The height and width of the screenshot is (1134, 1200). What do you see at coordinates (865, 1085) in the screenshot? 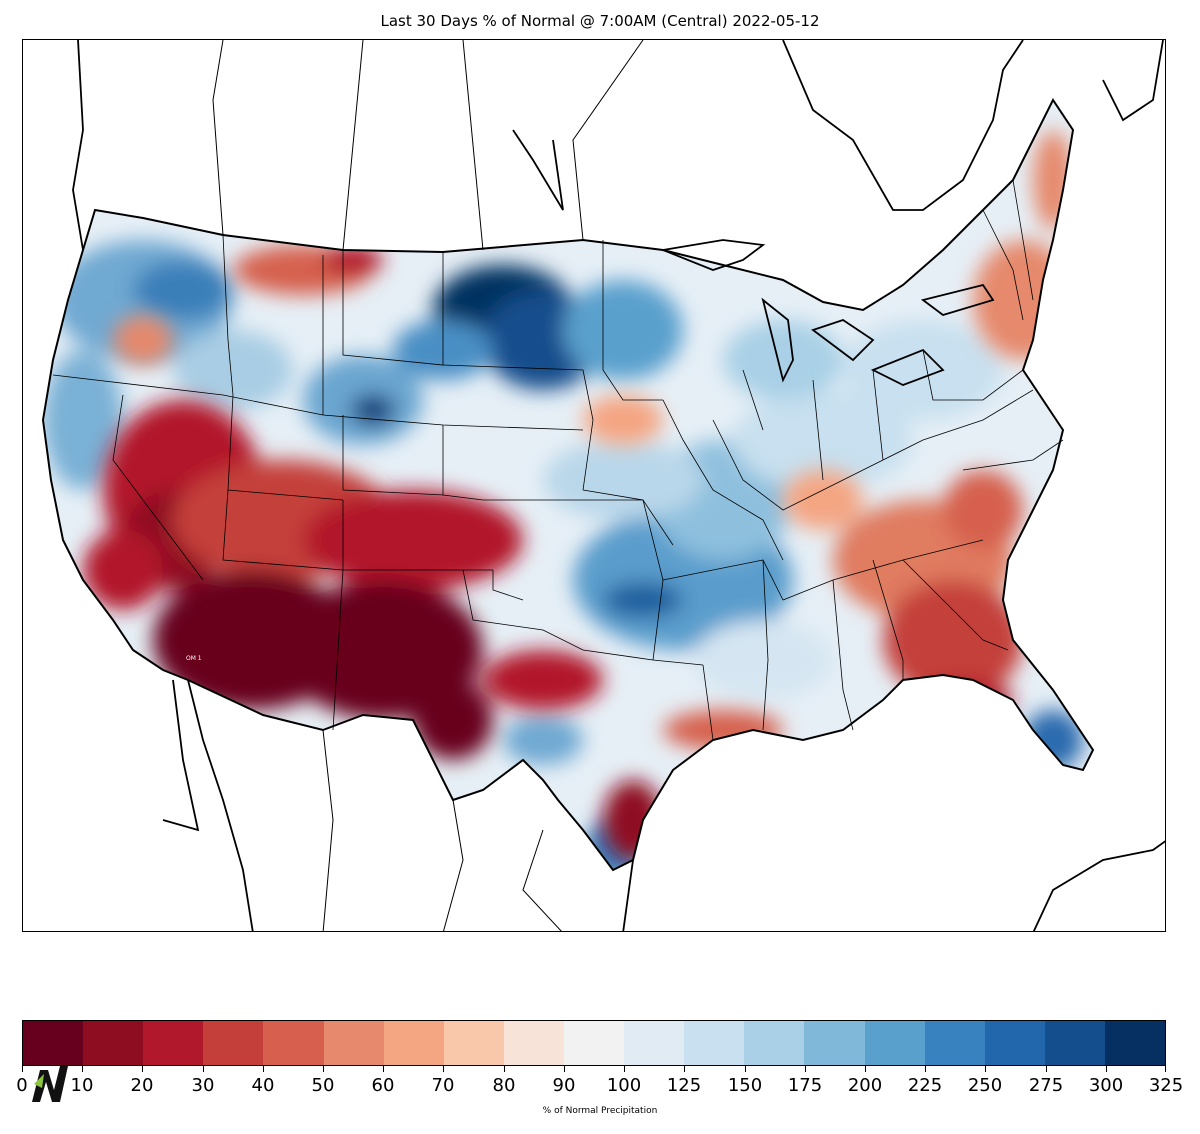
I see `colorbar-tick-label: 200` at bounding box center [865, 1085].